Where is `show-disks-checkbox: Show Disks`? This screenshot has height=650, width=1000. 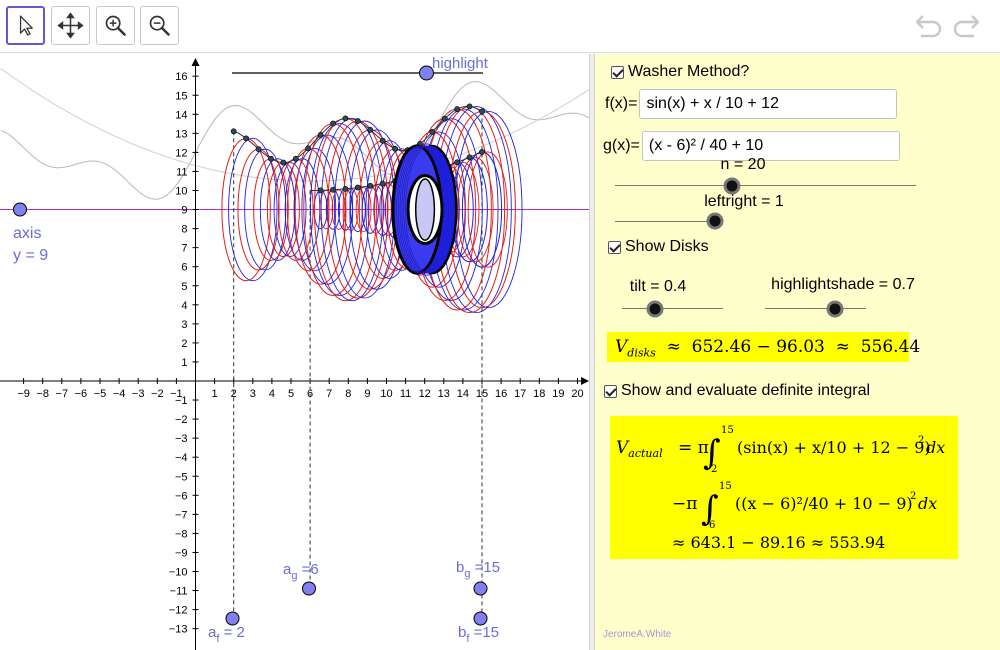 show-disks-checkbox: Show Disks is located at coordinates (658, 247).